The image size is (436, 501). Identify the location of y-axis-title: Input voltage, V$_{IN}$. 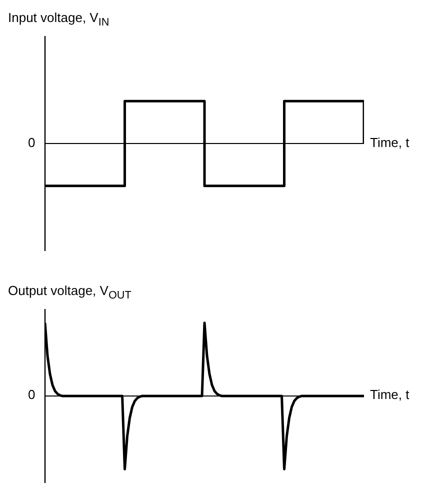
(59, 19).